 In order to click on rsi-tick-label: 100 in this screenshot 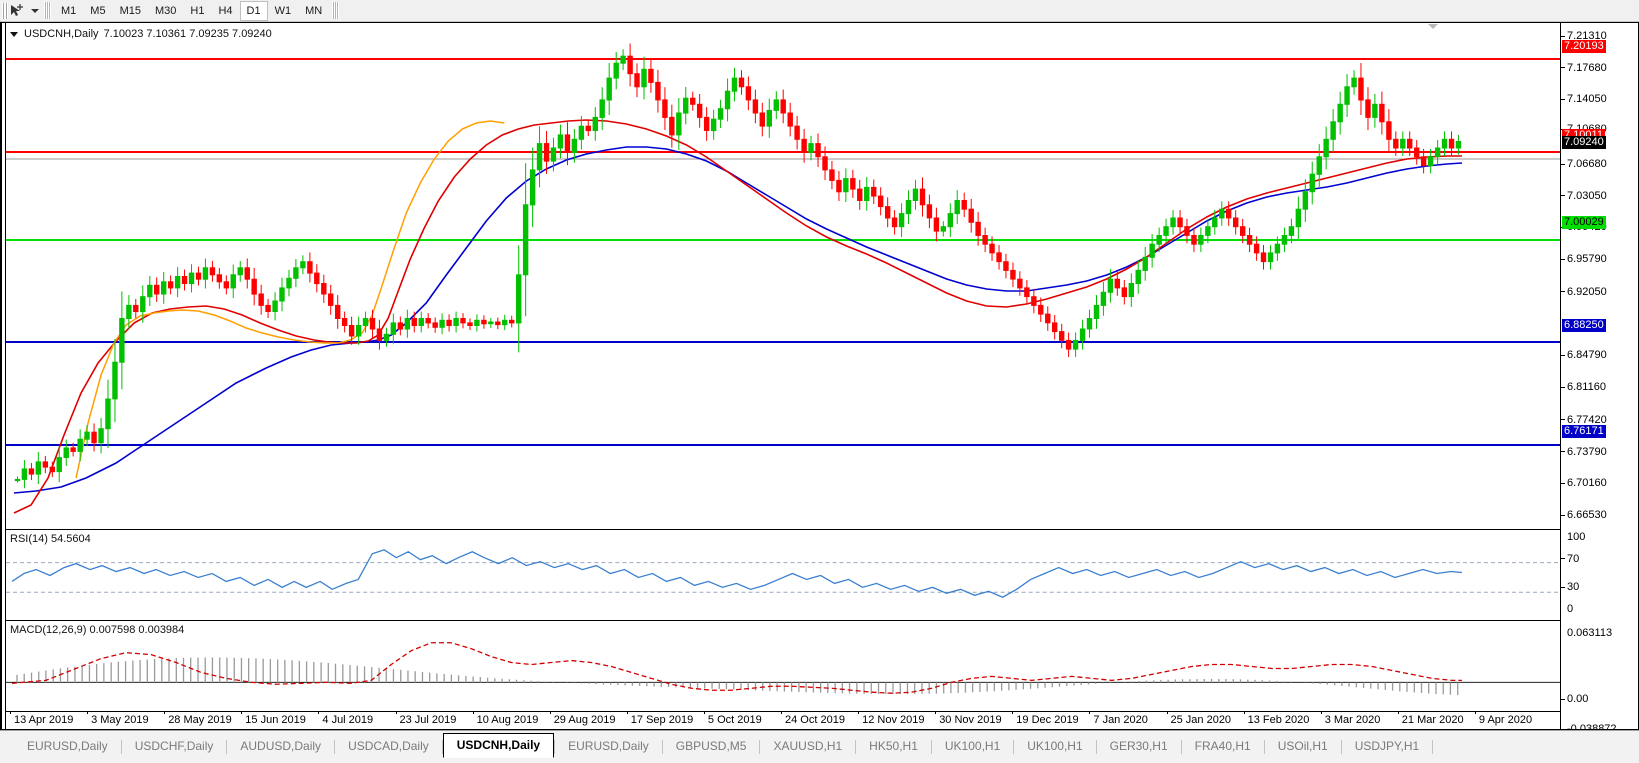, I will do `click(1576, 537)`.